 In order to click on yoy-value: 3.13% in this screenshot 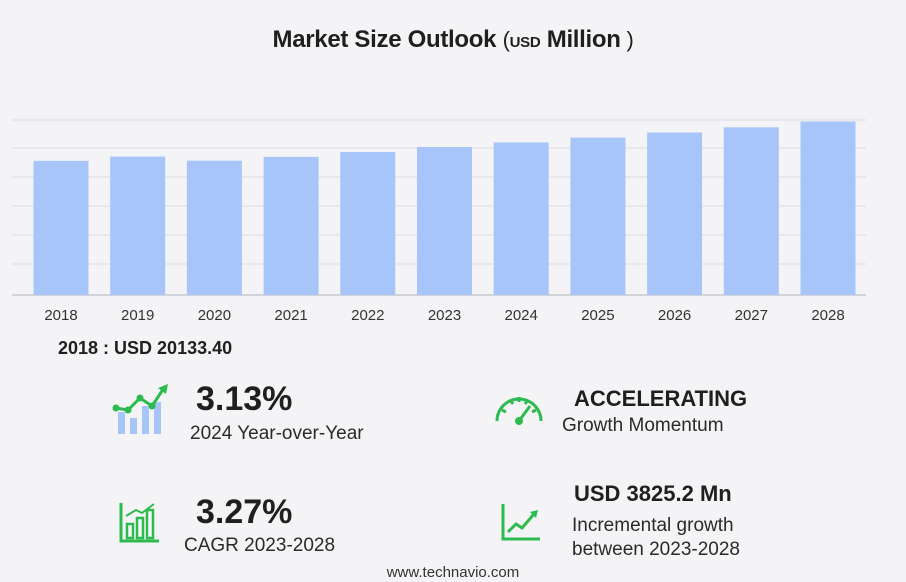, I will do `click(244, 399)`.